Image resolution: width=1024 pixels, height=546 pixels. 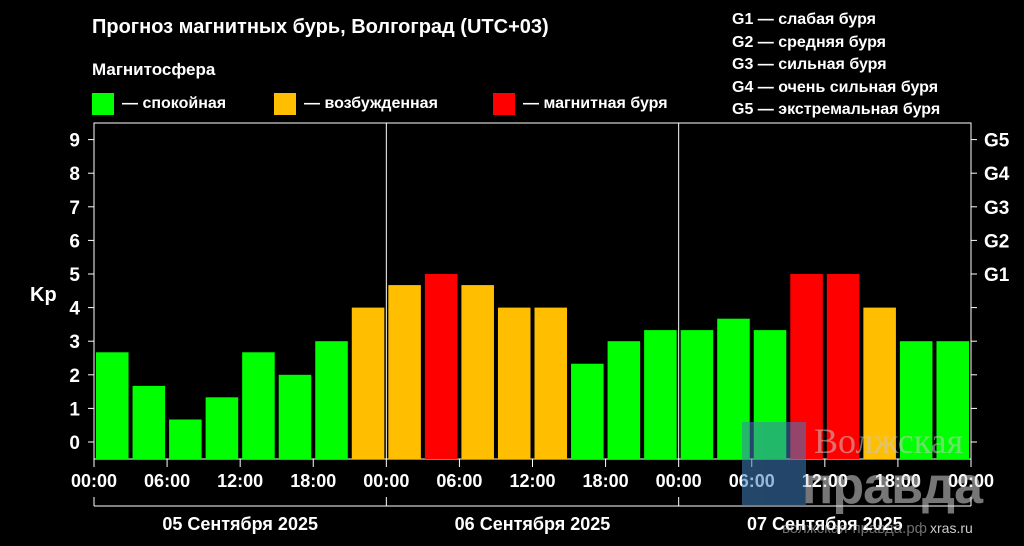 I want to click on watermark-line1: Волжская, so click(x=889, y=441).